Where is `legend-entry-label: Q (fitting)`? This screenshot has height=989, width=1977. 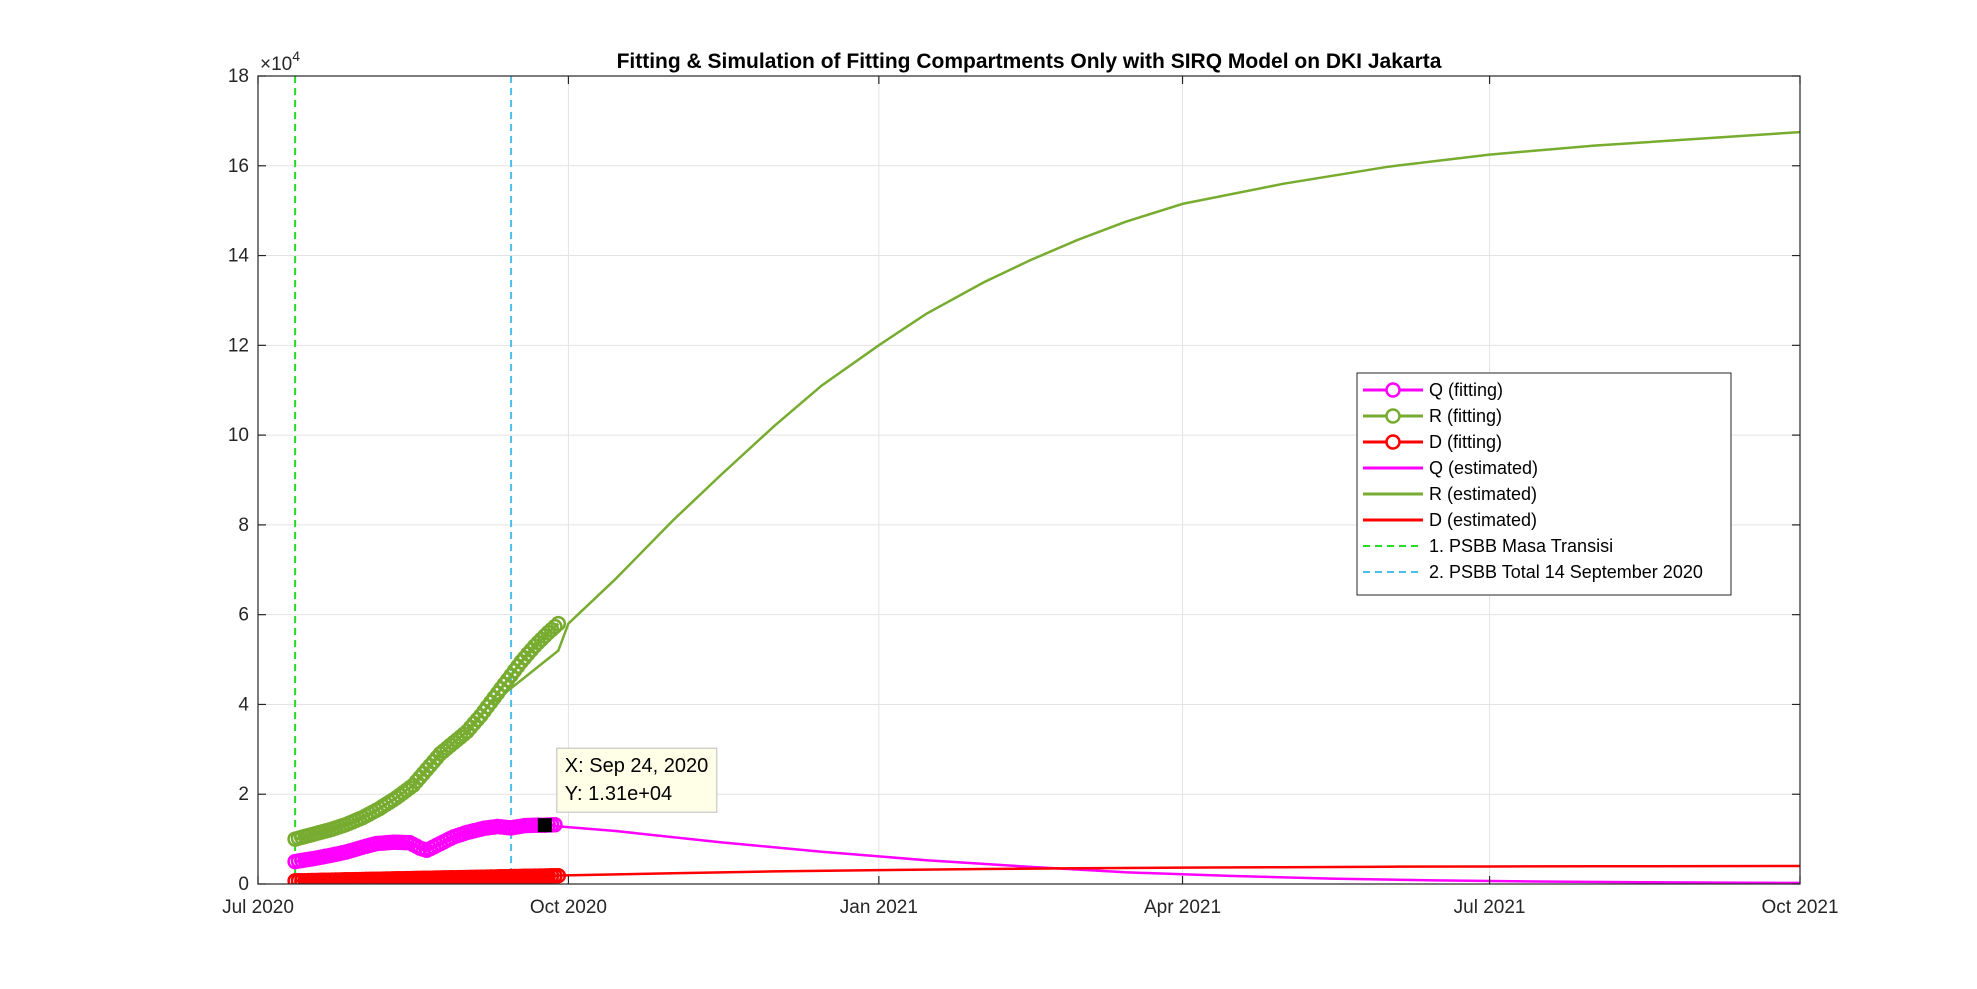
legend-entry-label: Q (fitting) is located at coordinates (1466, 390).